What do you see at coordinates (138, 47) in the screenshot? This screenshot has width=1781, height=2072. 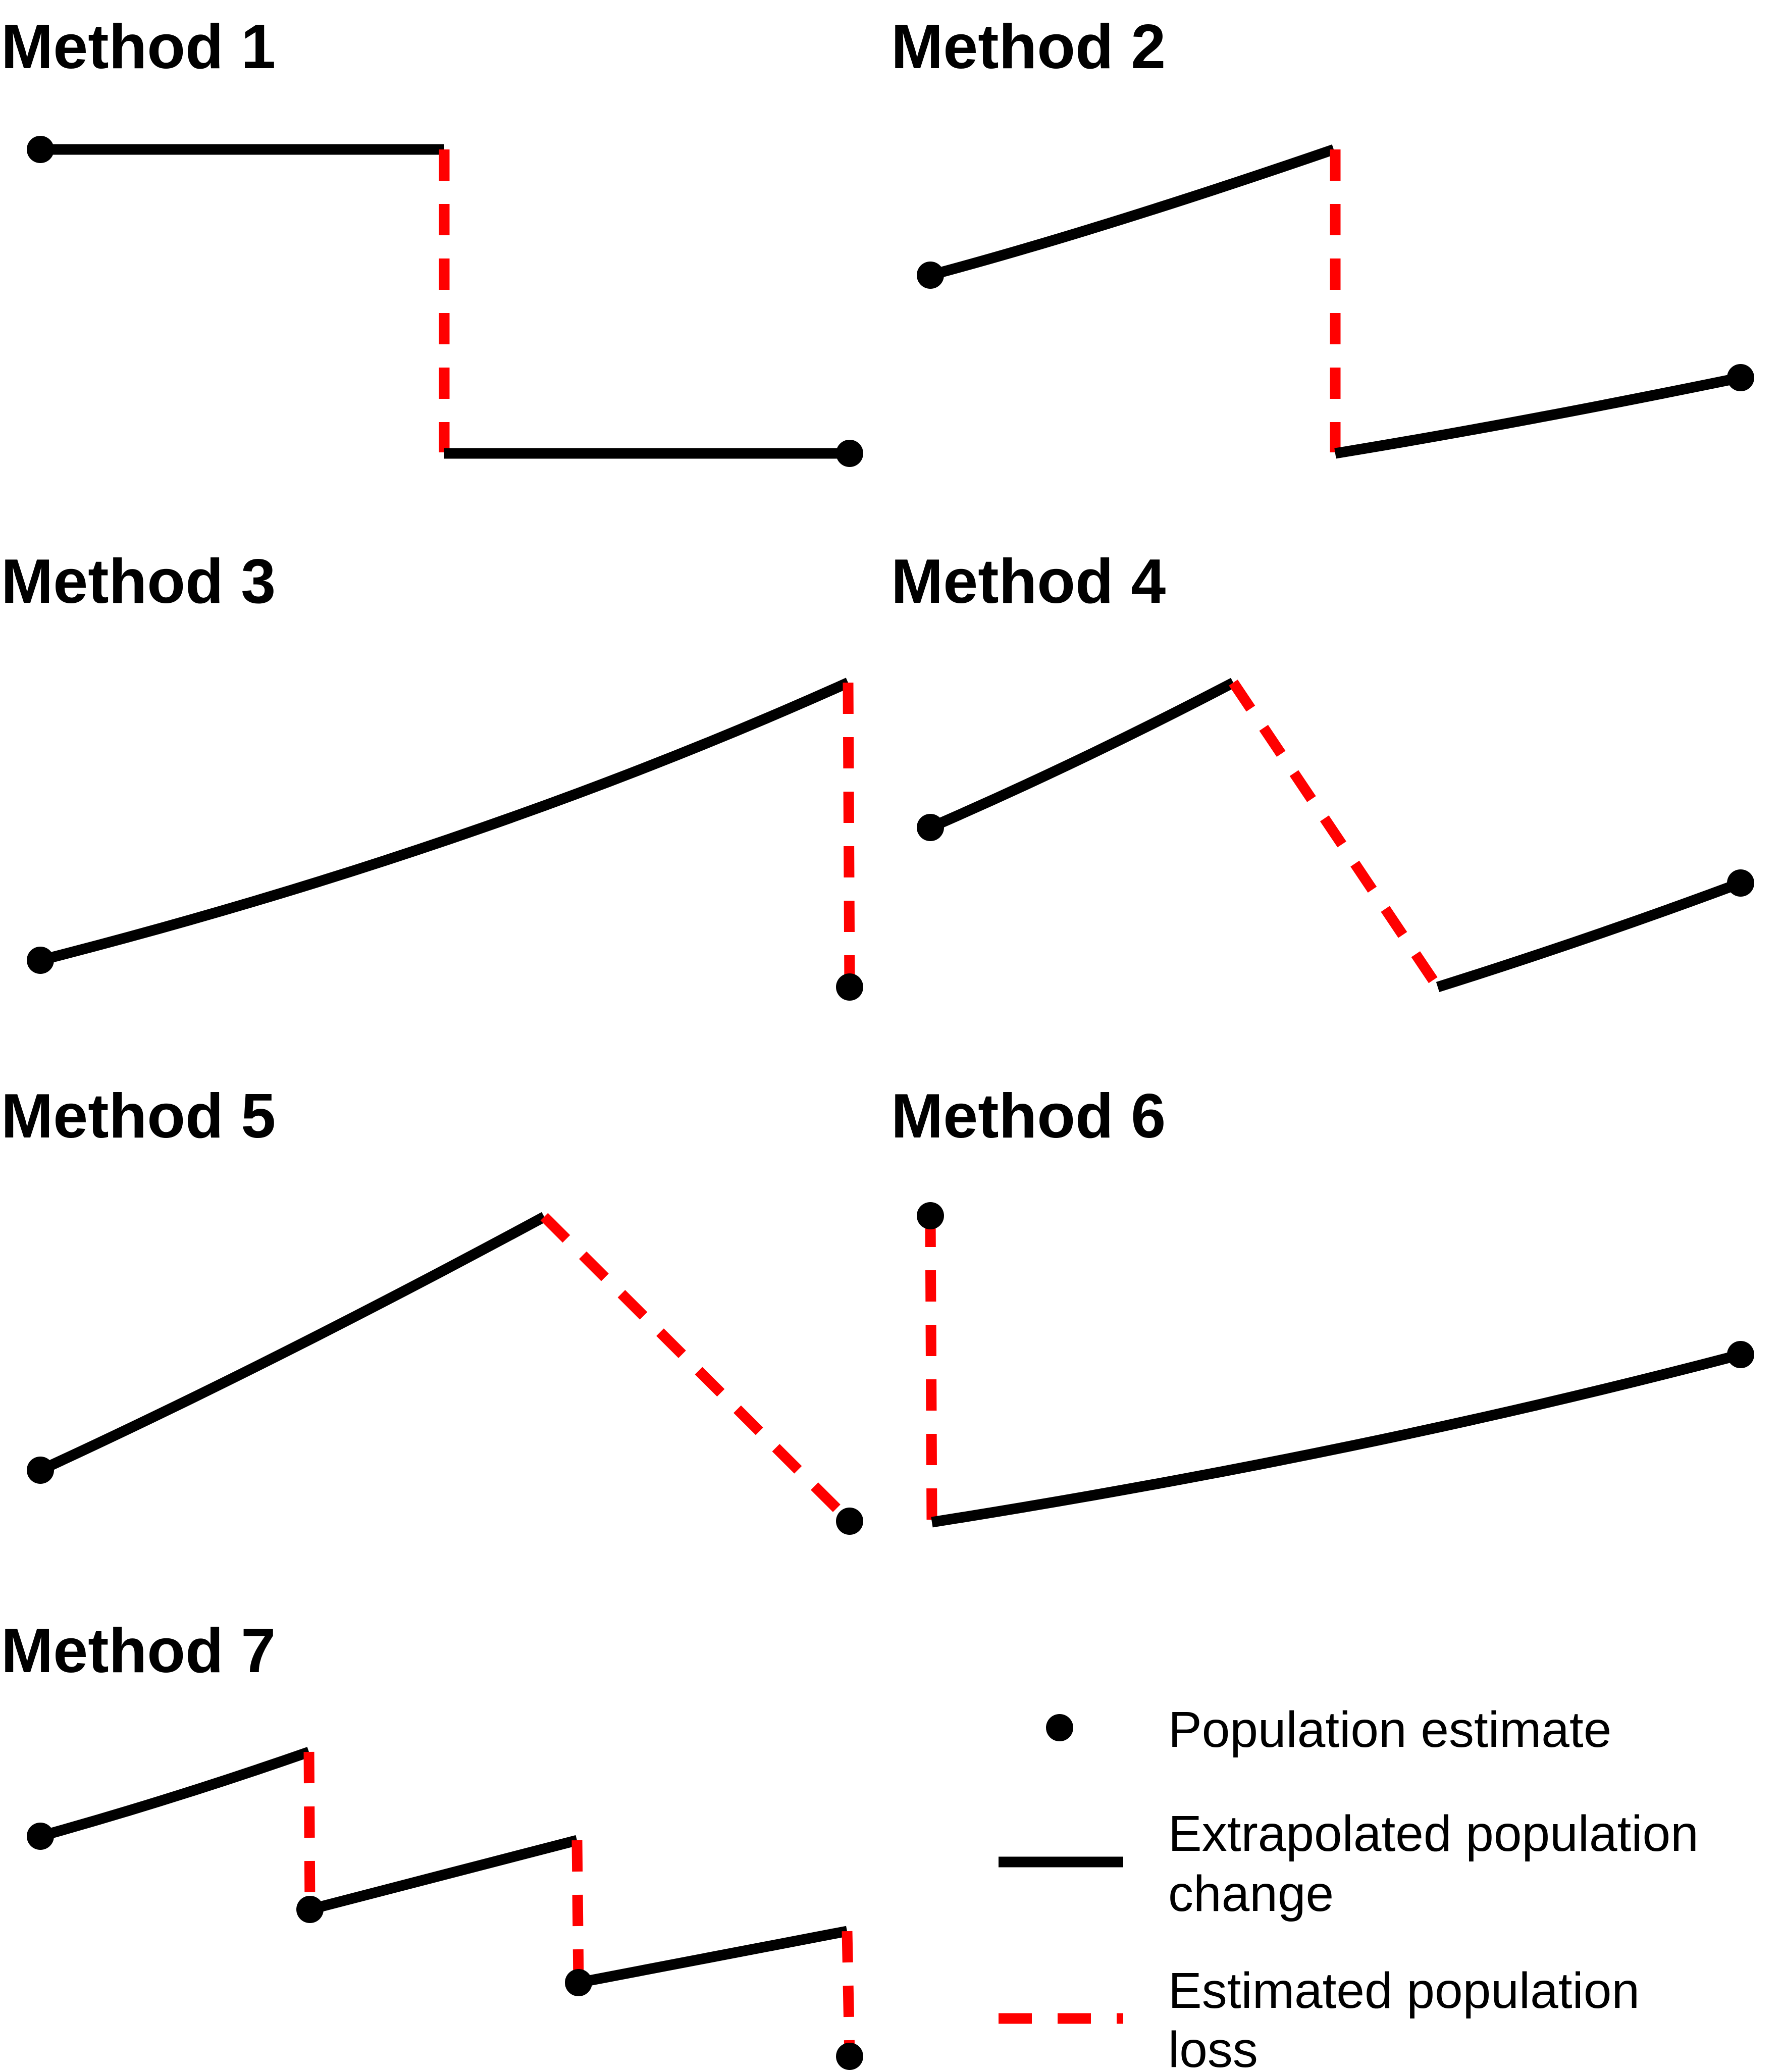 I see `panel-title: Method 1` at bounding box center [138, 47].